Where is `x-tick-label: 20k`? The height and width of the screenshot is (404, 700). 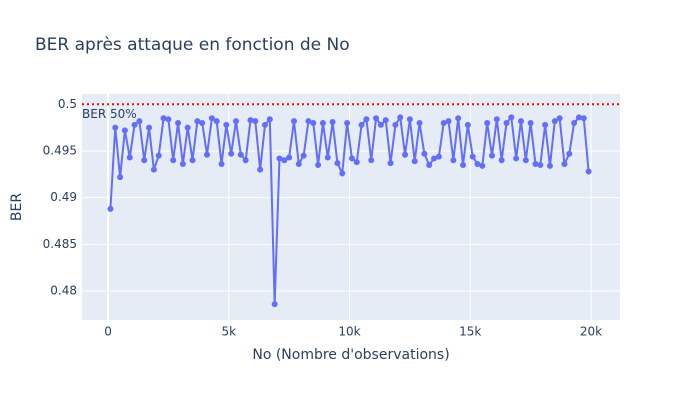
x-tick-label: 20k is located at coordinates (591, 332).